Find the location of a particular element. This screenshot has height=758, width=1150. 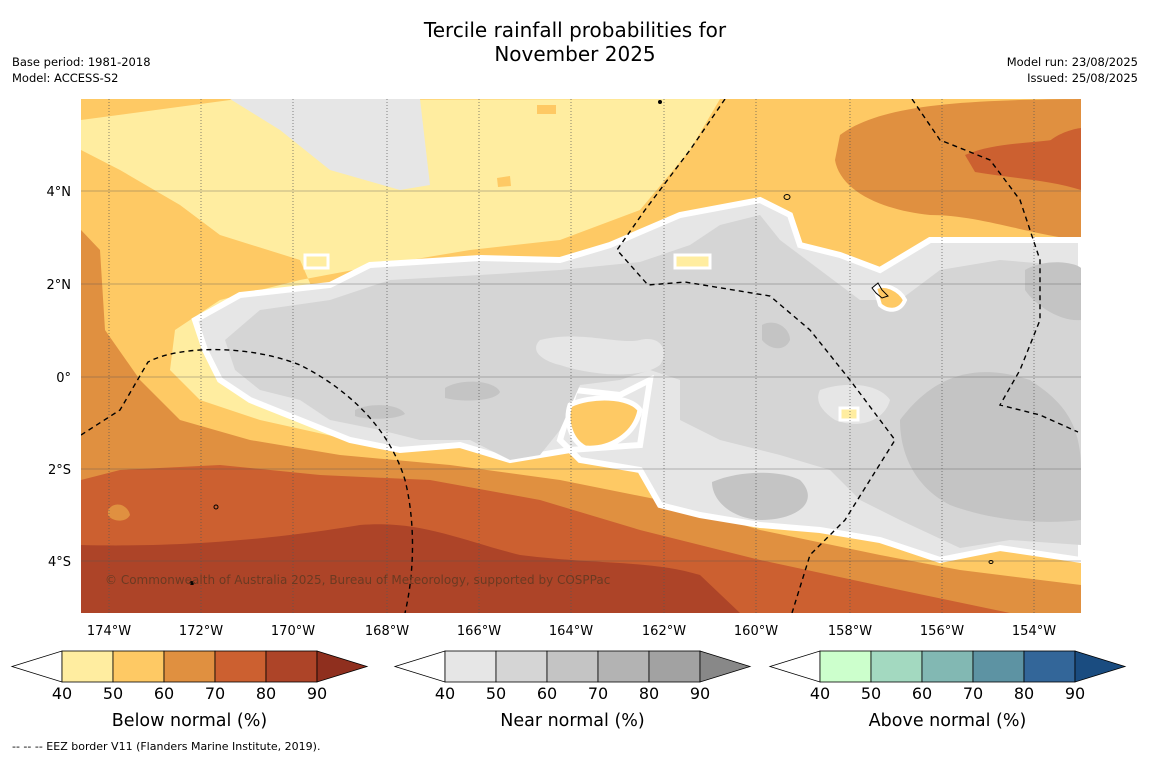

colorbar-label: Near normal (%) is located at coordinates (572, 721).